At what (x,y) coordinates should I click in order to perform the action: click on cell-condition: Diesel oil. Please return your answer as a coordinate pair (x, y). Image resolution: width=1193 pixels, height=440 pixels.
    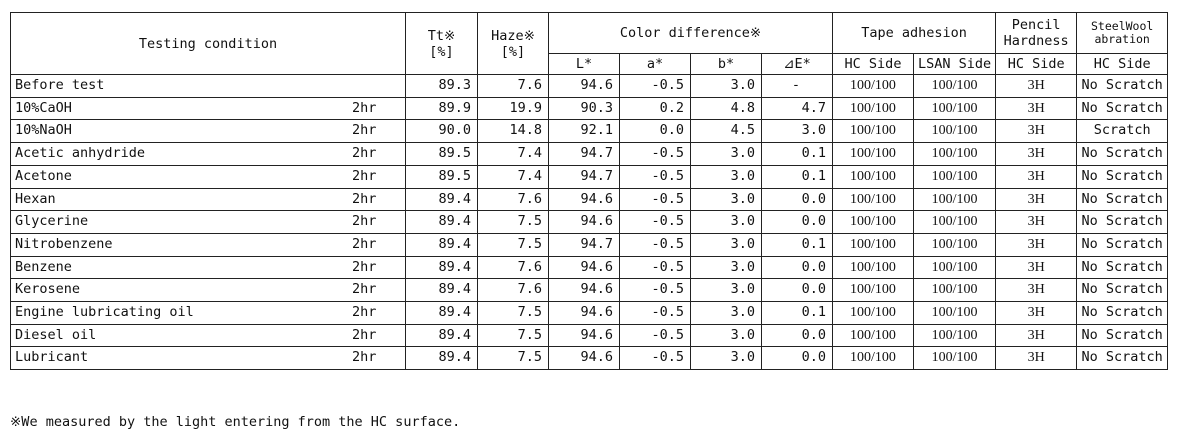
    Looking at the image, I should click on (167, 335).